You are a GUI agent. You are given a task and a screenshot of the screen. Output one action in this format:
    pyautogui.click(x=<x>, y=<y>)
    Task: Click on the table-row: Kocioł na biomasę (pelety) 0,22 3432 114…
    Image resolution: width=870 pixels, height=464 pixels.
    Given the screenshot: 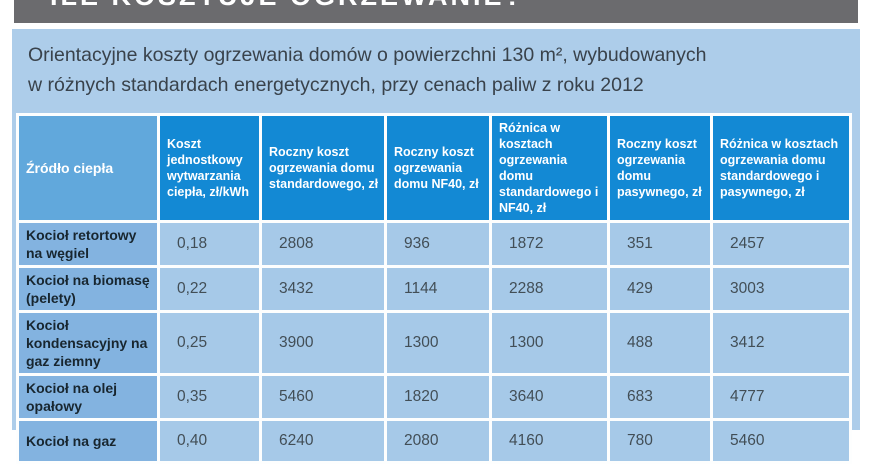 What is the action you would take?
    pyautogui.click(x=434, y=289)
    